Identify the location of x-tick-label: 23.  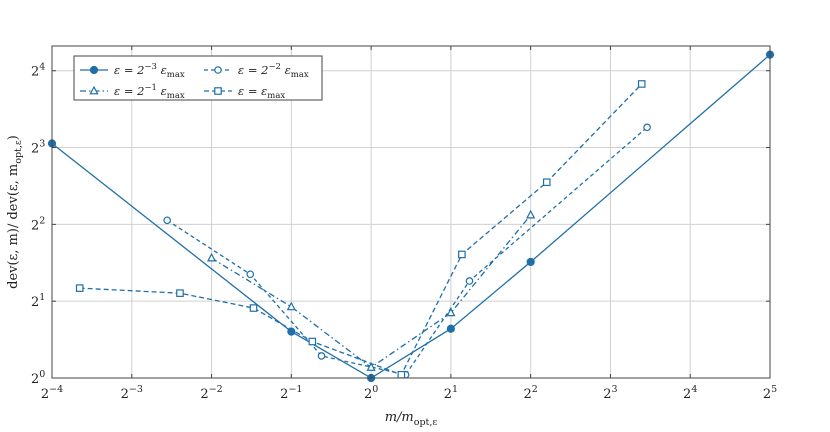
(610, 393).